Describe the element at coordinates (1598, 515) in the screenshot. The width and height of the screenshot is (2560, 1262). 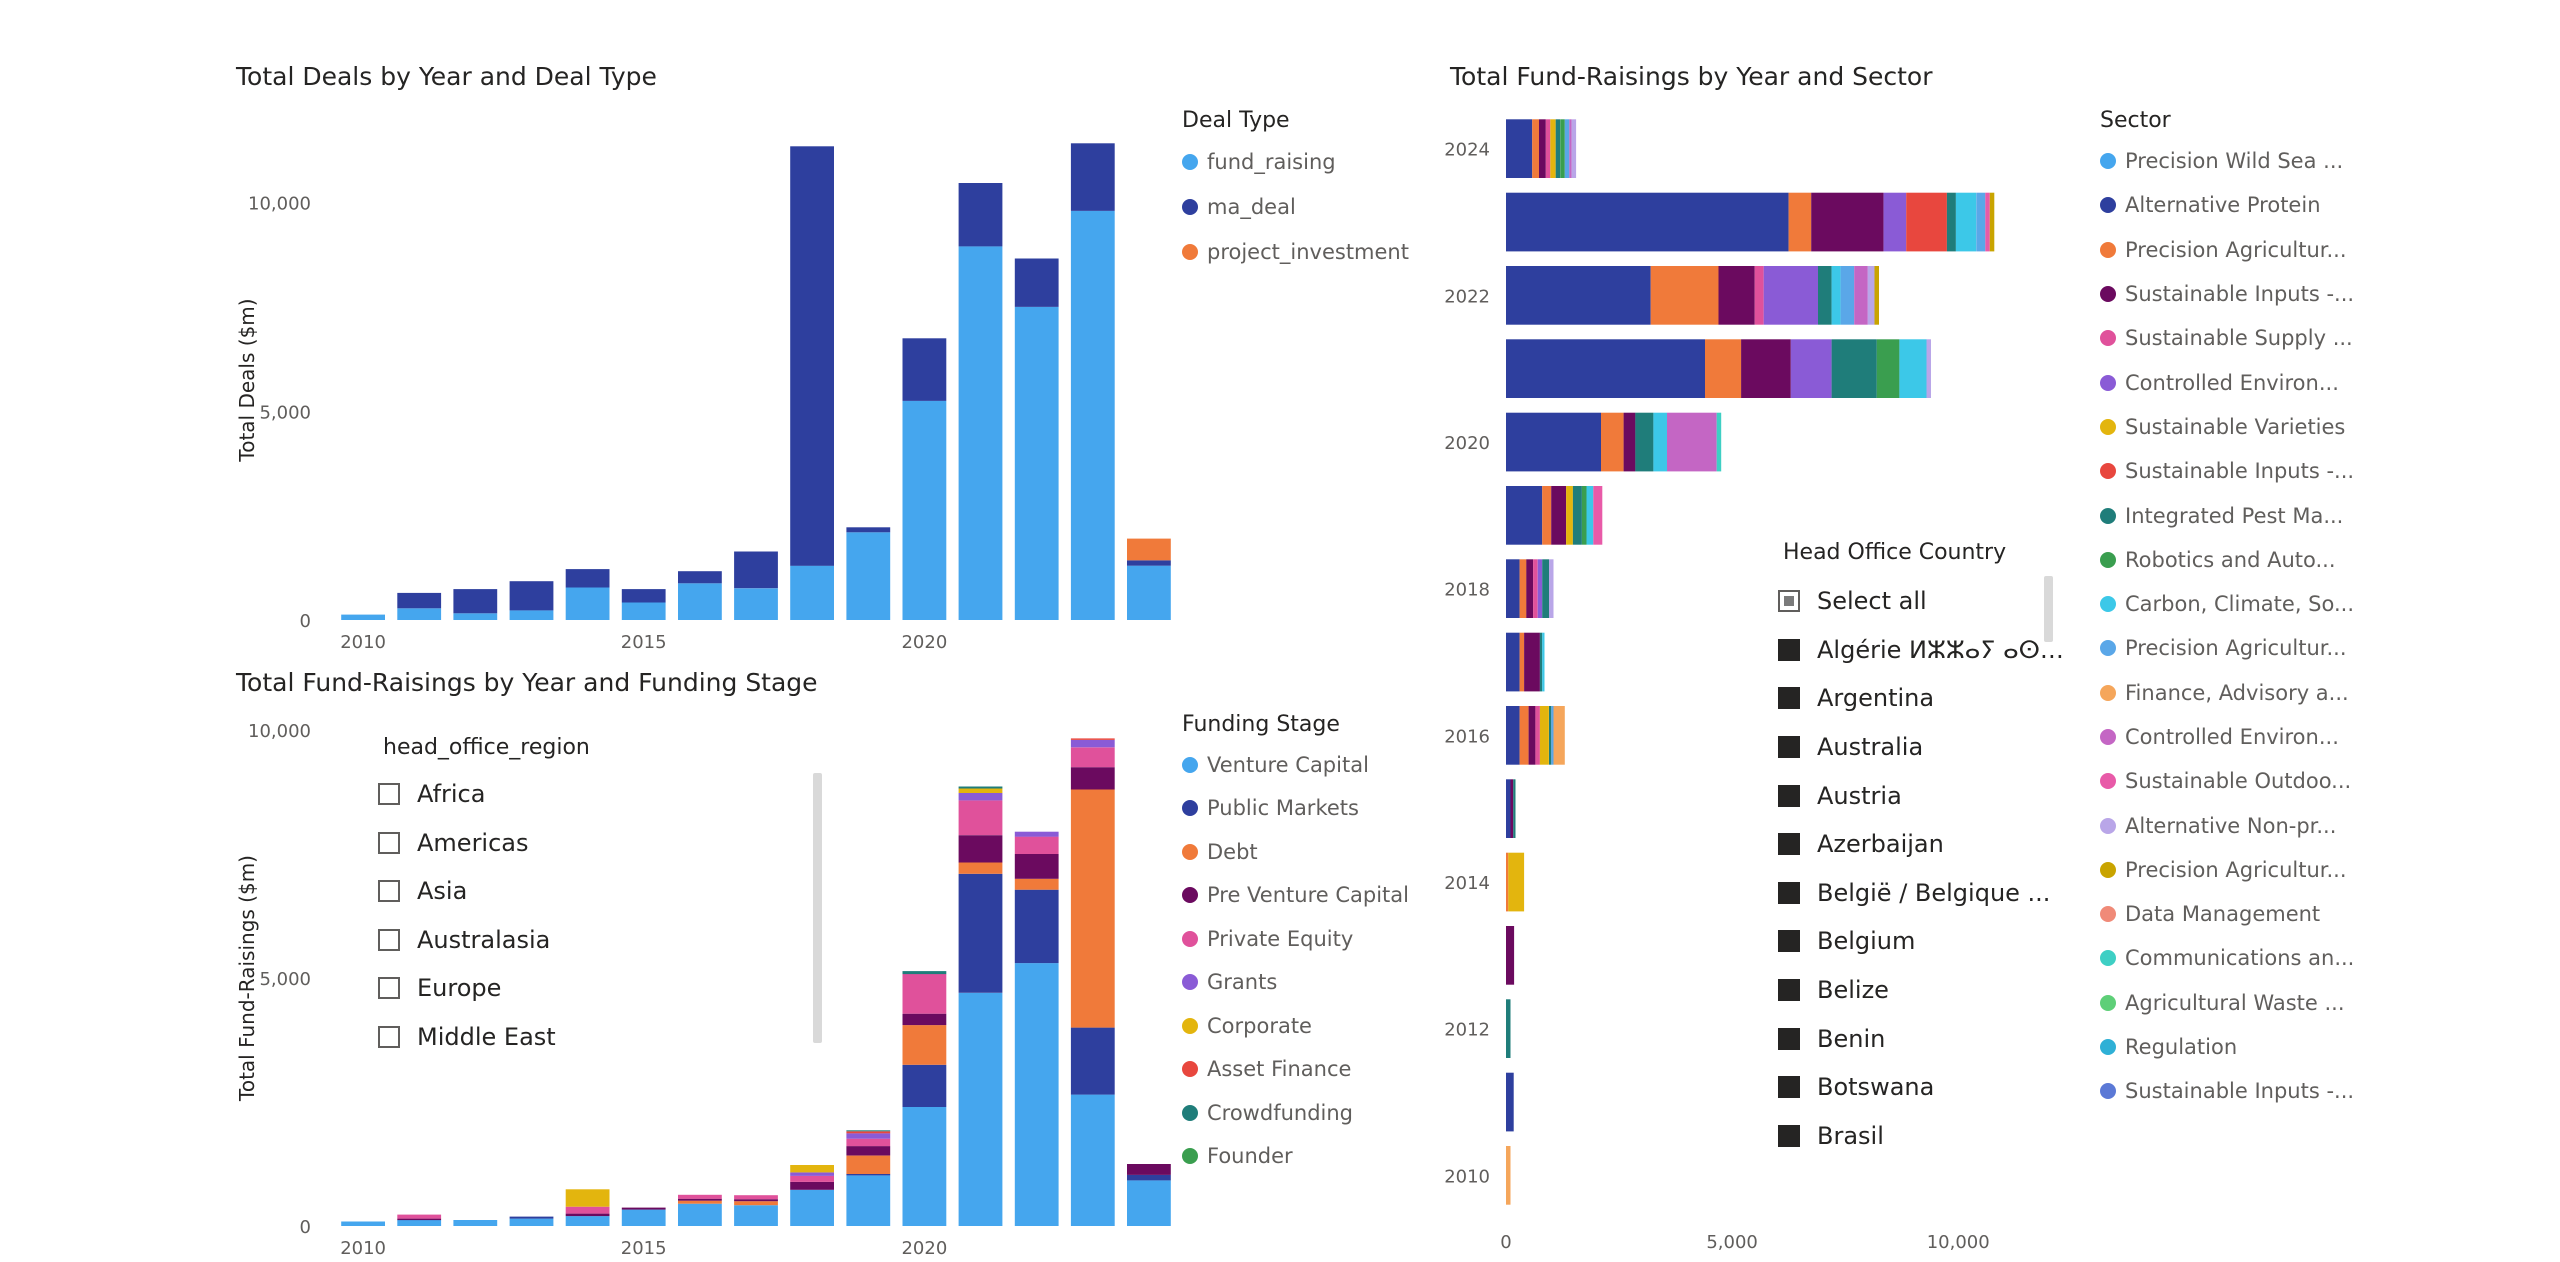
I see `bar-sustainable-outdoo-2019` at that location.